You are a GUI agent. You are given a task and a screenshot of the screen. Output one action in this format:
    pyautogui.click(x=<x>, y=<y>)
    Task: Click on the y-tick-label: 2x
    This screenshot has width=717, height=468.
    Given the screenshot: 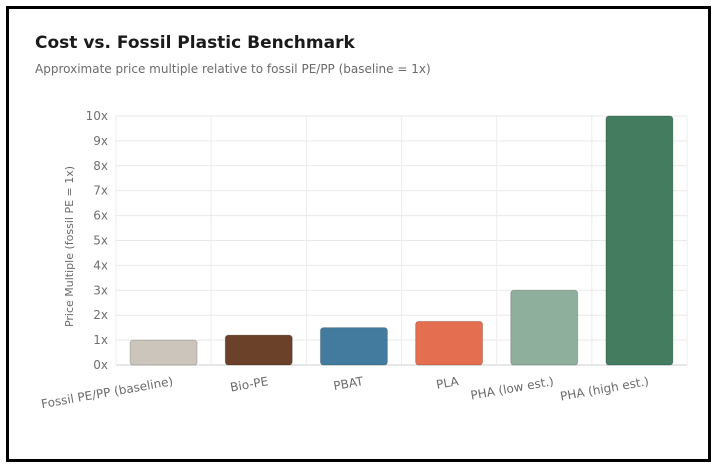 What is the action you would take?
    pyautogui.click(x=100, y=315)
    